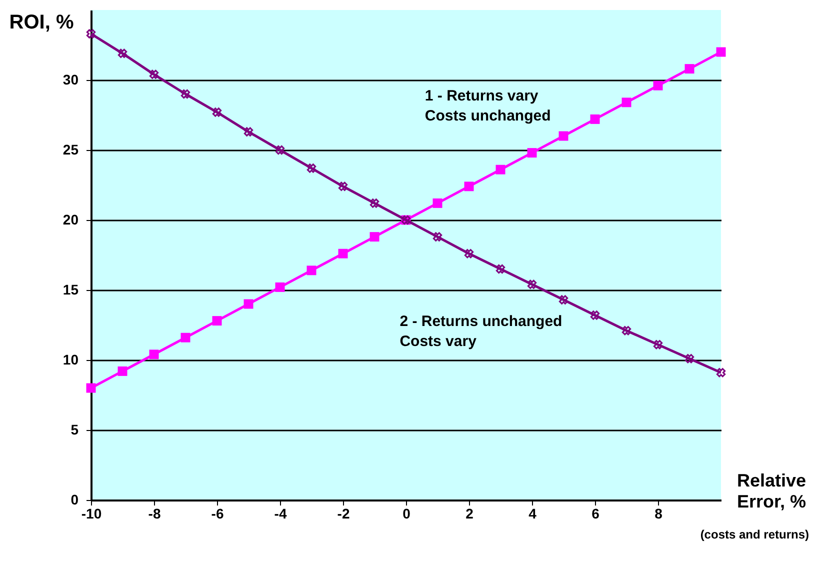 The image size is (813, 564). What do you see at coordinates (481, 331) in the screenshot?
I see `annotation: 2 - Returns unchanged Costs vary` at bounding box center [481, 331].